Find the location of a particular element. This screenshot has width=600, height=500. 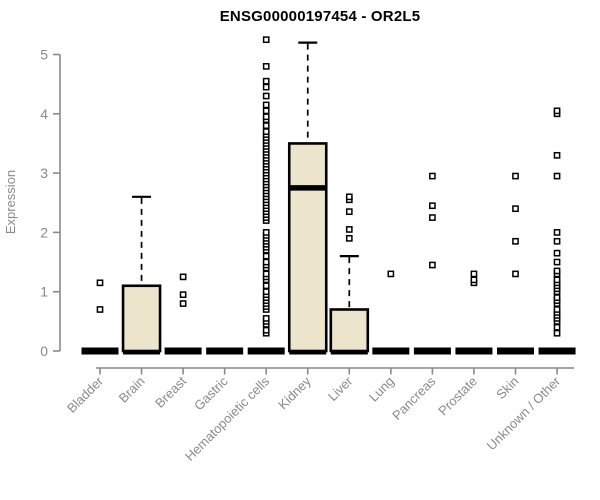

x-tick-label: Kidney is located at coordinates (294, 392).